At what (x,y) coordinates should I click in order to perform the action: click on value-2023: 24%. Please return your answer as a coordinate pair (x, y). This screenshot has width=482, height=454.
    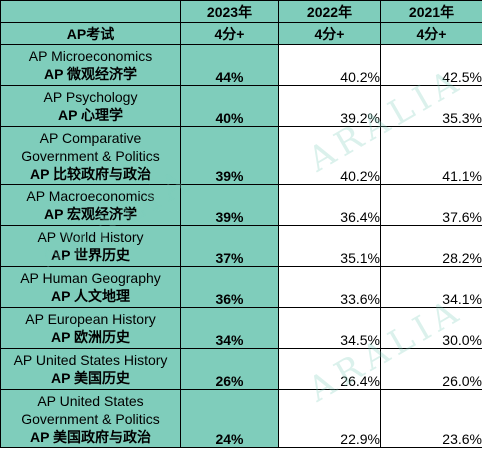
    Looking at the image, I should click on (229, 418).